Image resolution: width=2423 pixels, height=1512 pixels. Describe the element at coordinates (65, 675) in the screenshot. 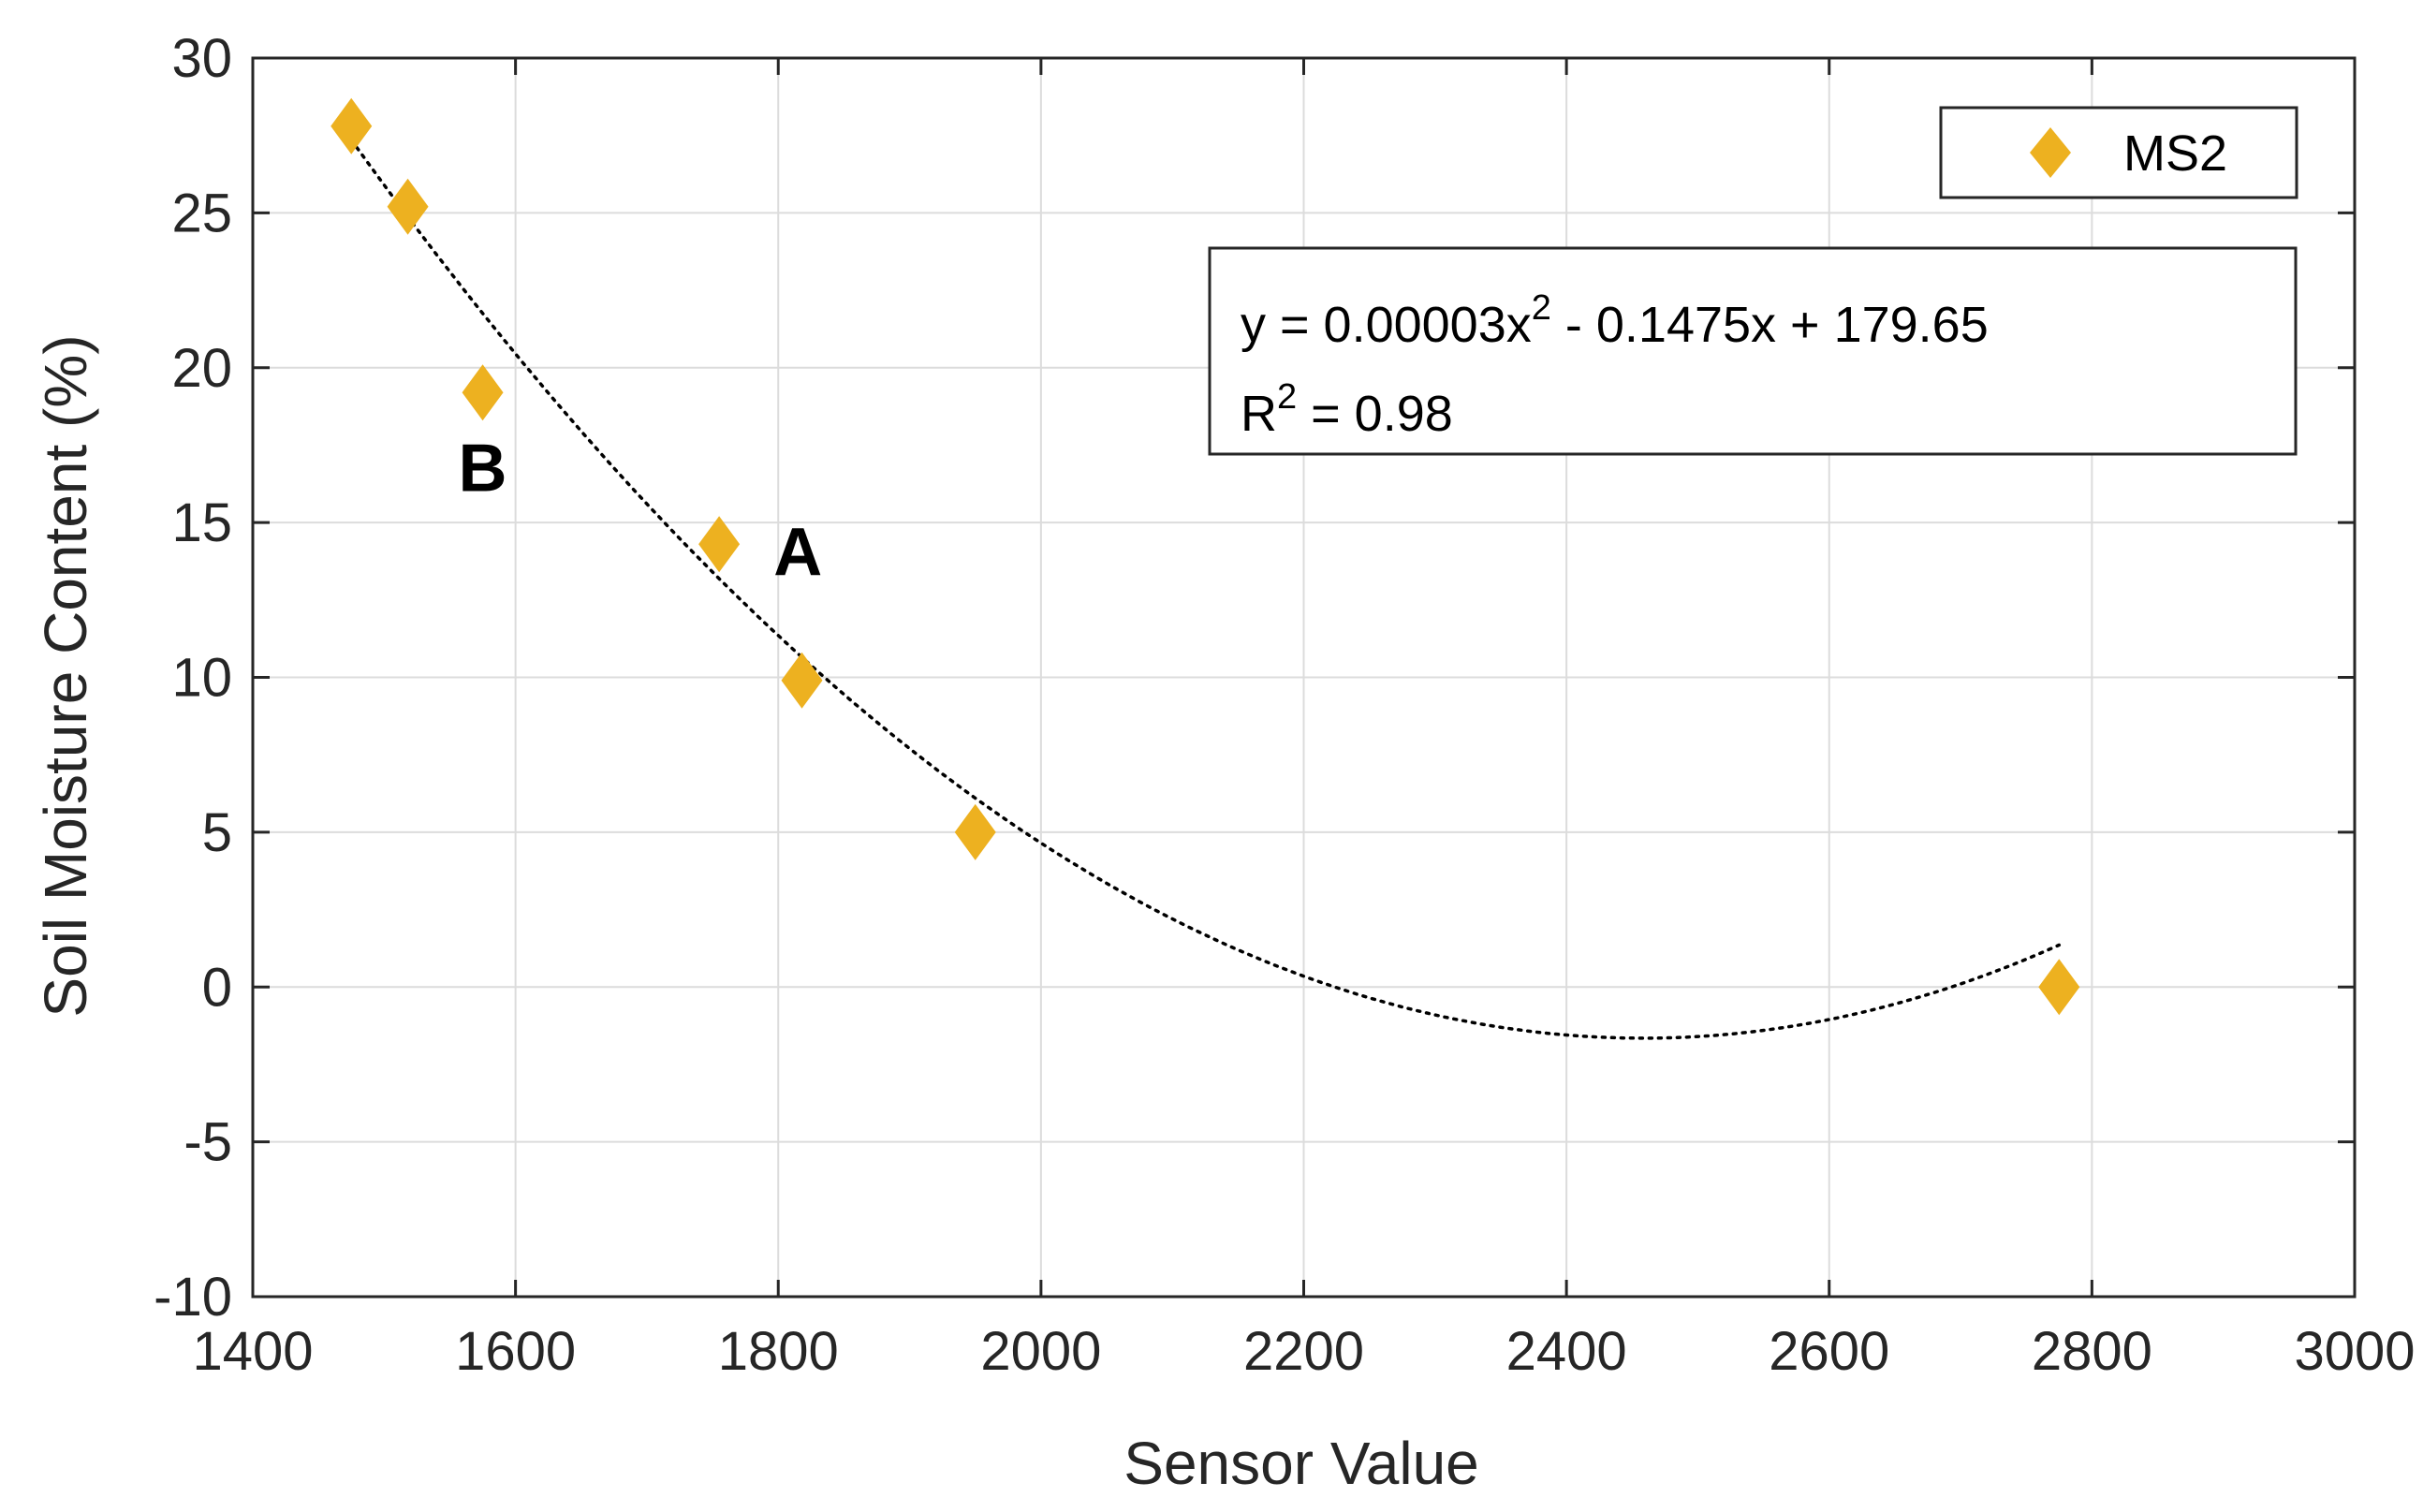

I see `y-axis-title: Soil Moisture Content (%)` at that location.